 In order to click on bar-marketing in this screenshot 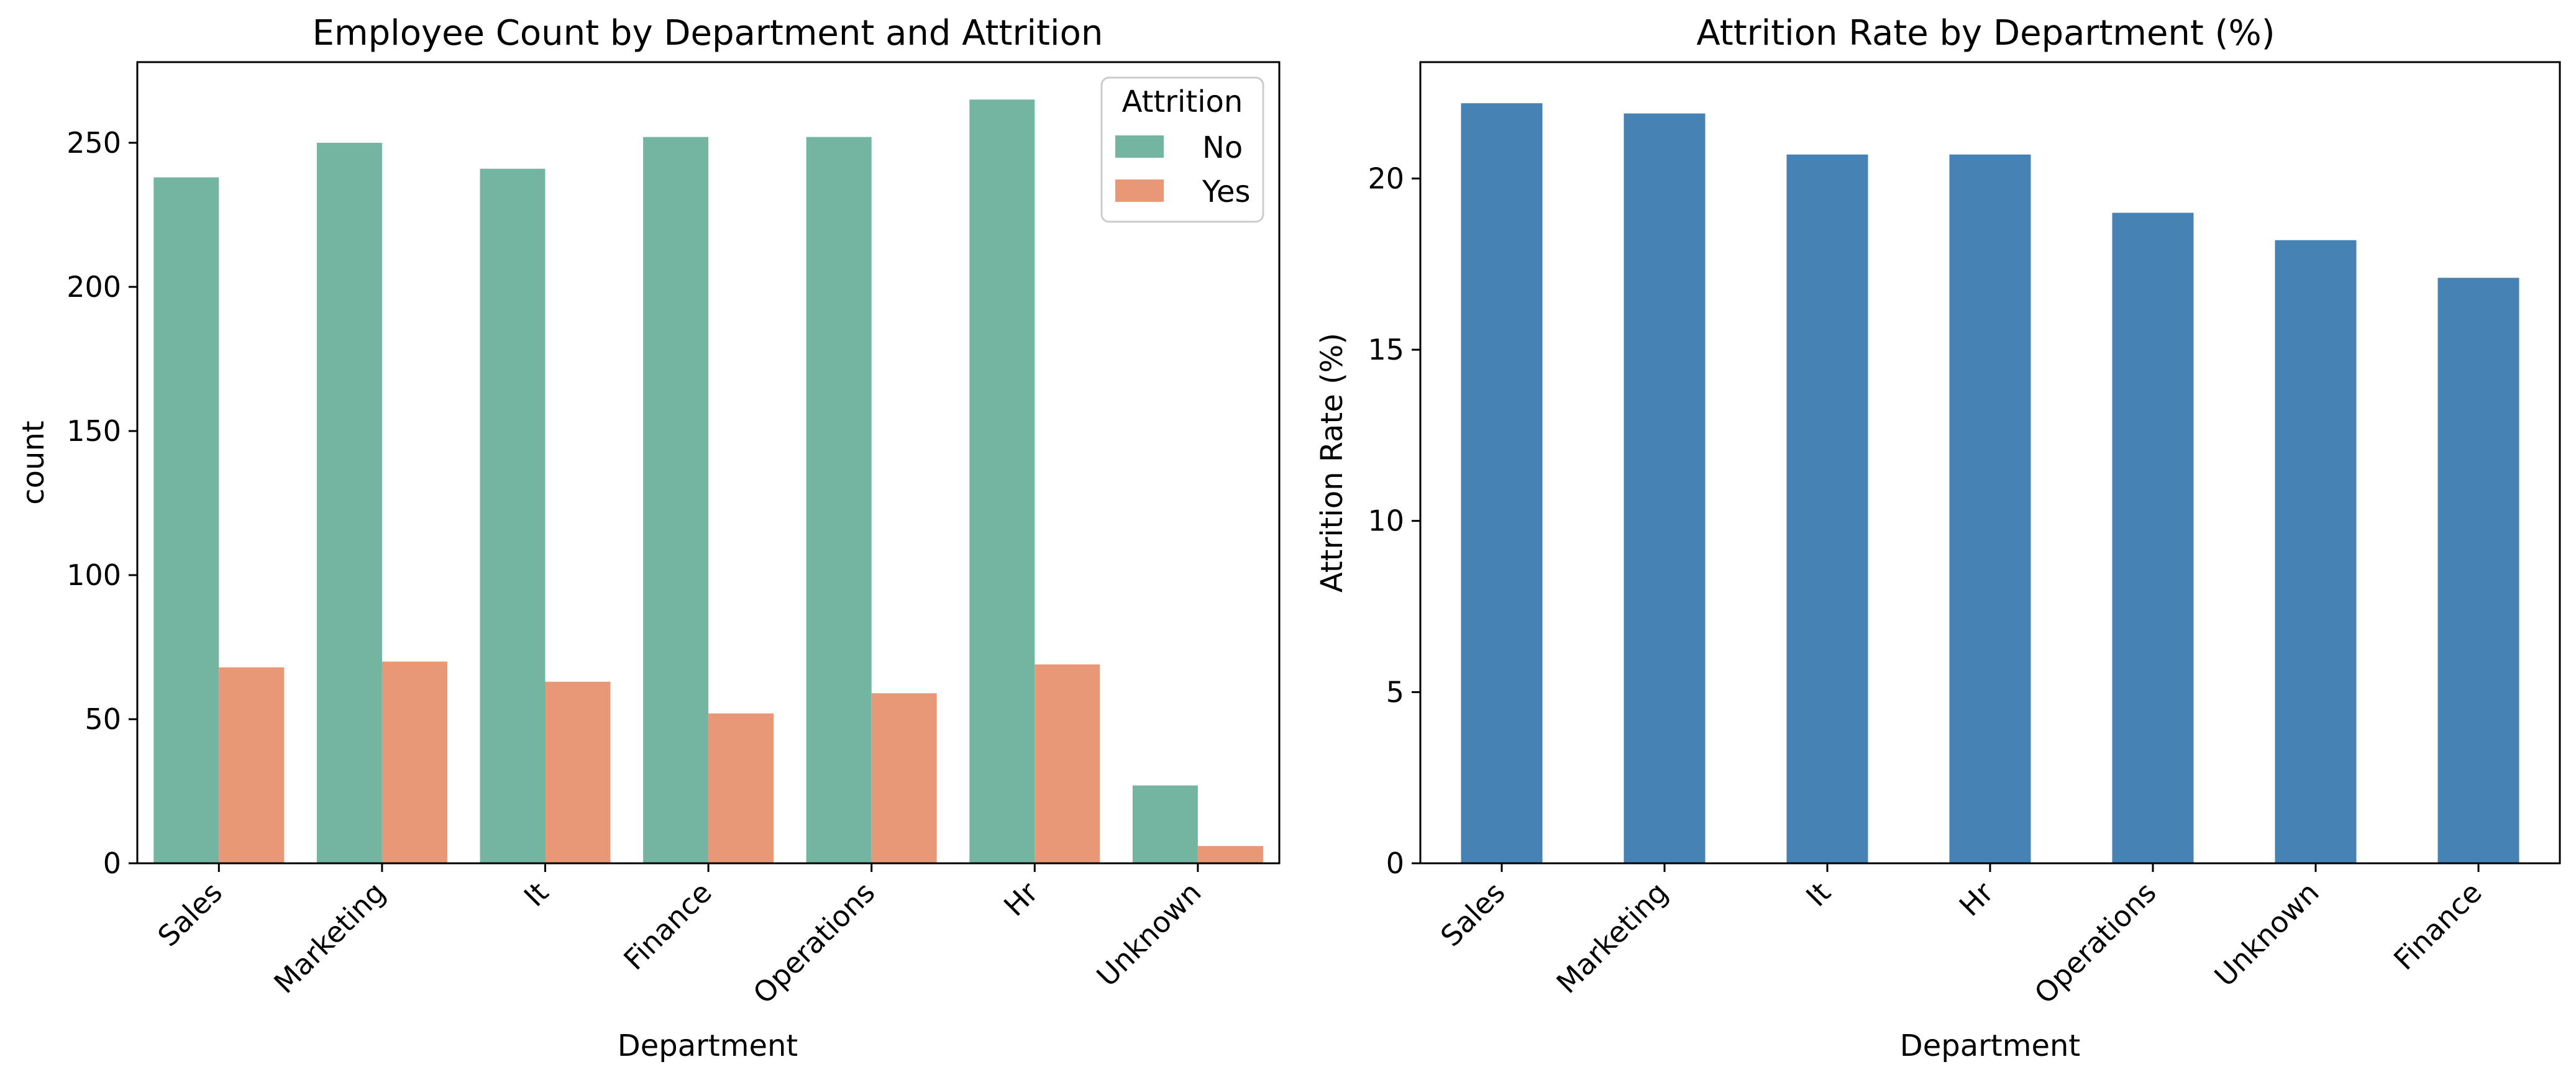, I will do `click(1665, 488)`.